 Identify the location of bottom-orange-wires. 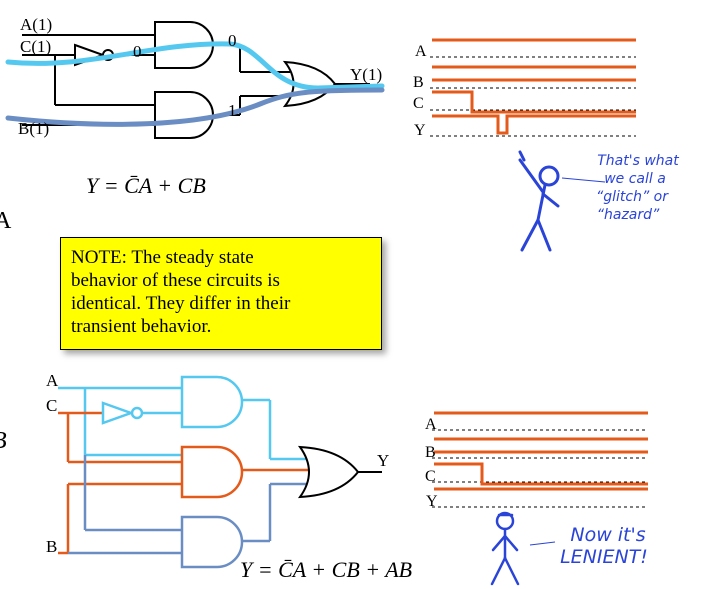
(183, 483).